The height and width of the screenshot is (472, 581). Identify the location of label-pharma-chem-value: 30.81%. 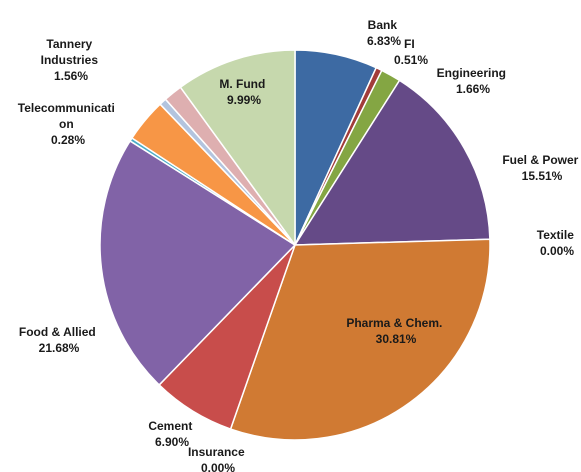
(396, 339).